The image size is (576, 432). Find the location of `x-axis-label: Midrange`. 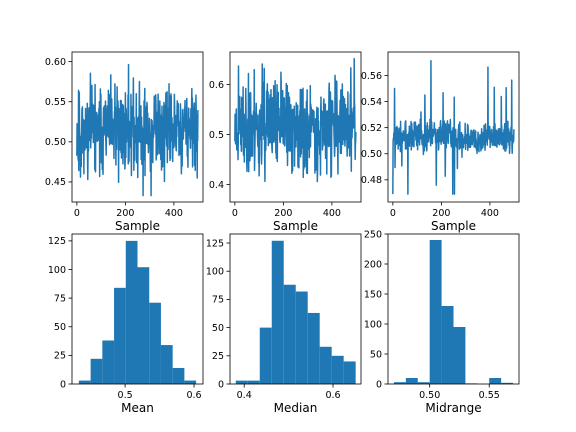

x-axis-label: Midrange is located at coordinates (453, 408).